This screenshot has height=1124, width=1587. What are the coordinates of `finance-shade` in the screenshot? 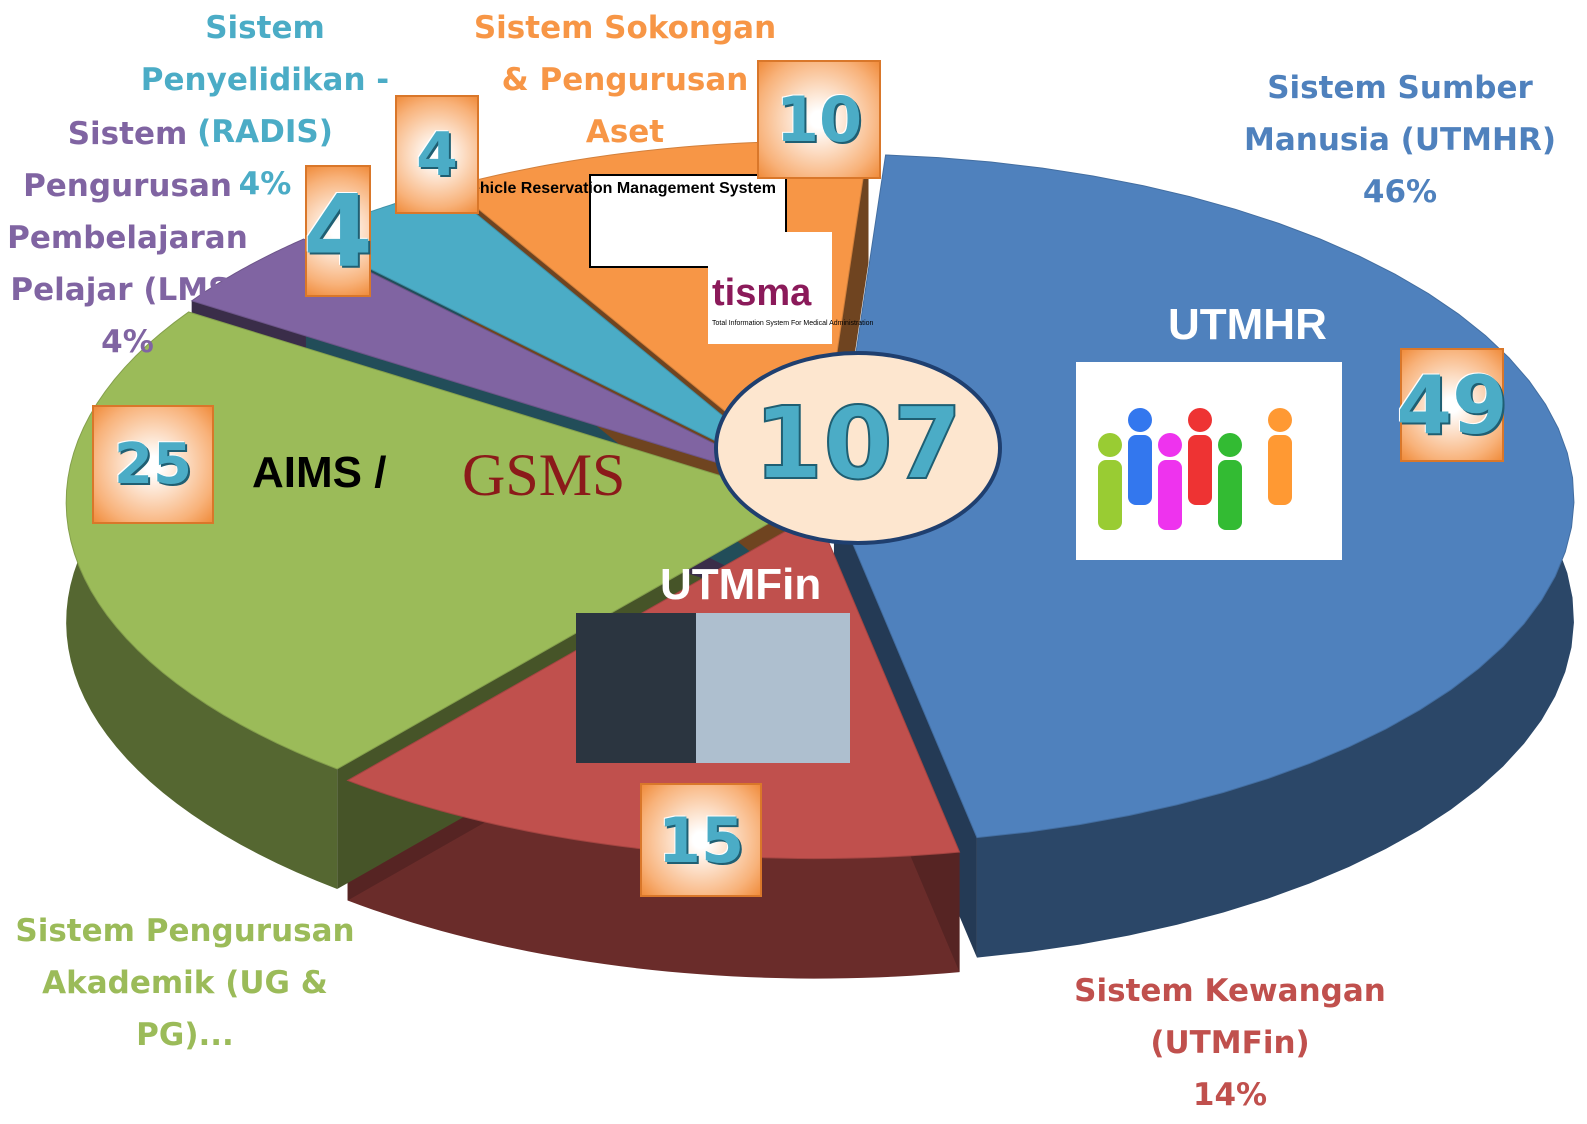 It's located at (636, 688).